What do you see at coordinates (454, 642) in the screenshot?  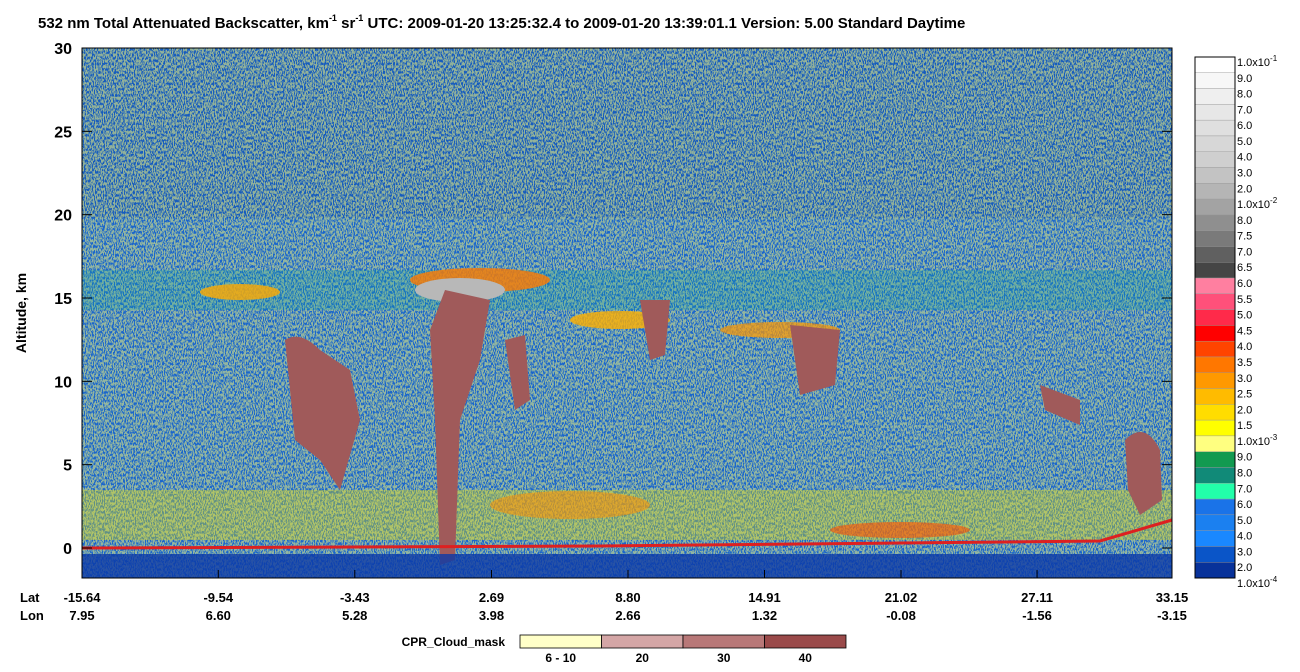 I see `mask-legend-title: CPR_Cloud_mask` at bounding box center [454, 642].